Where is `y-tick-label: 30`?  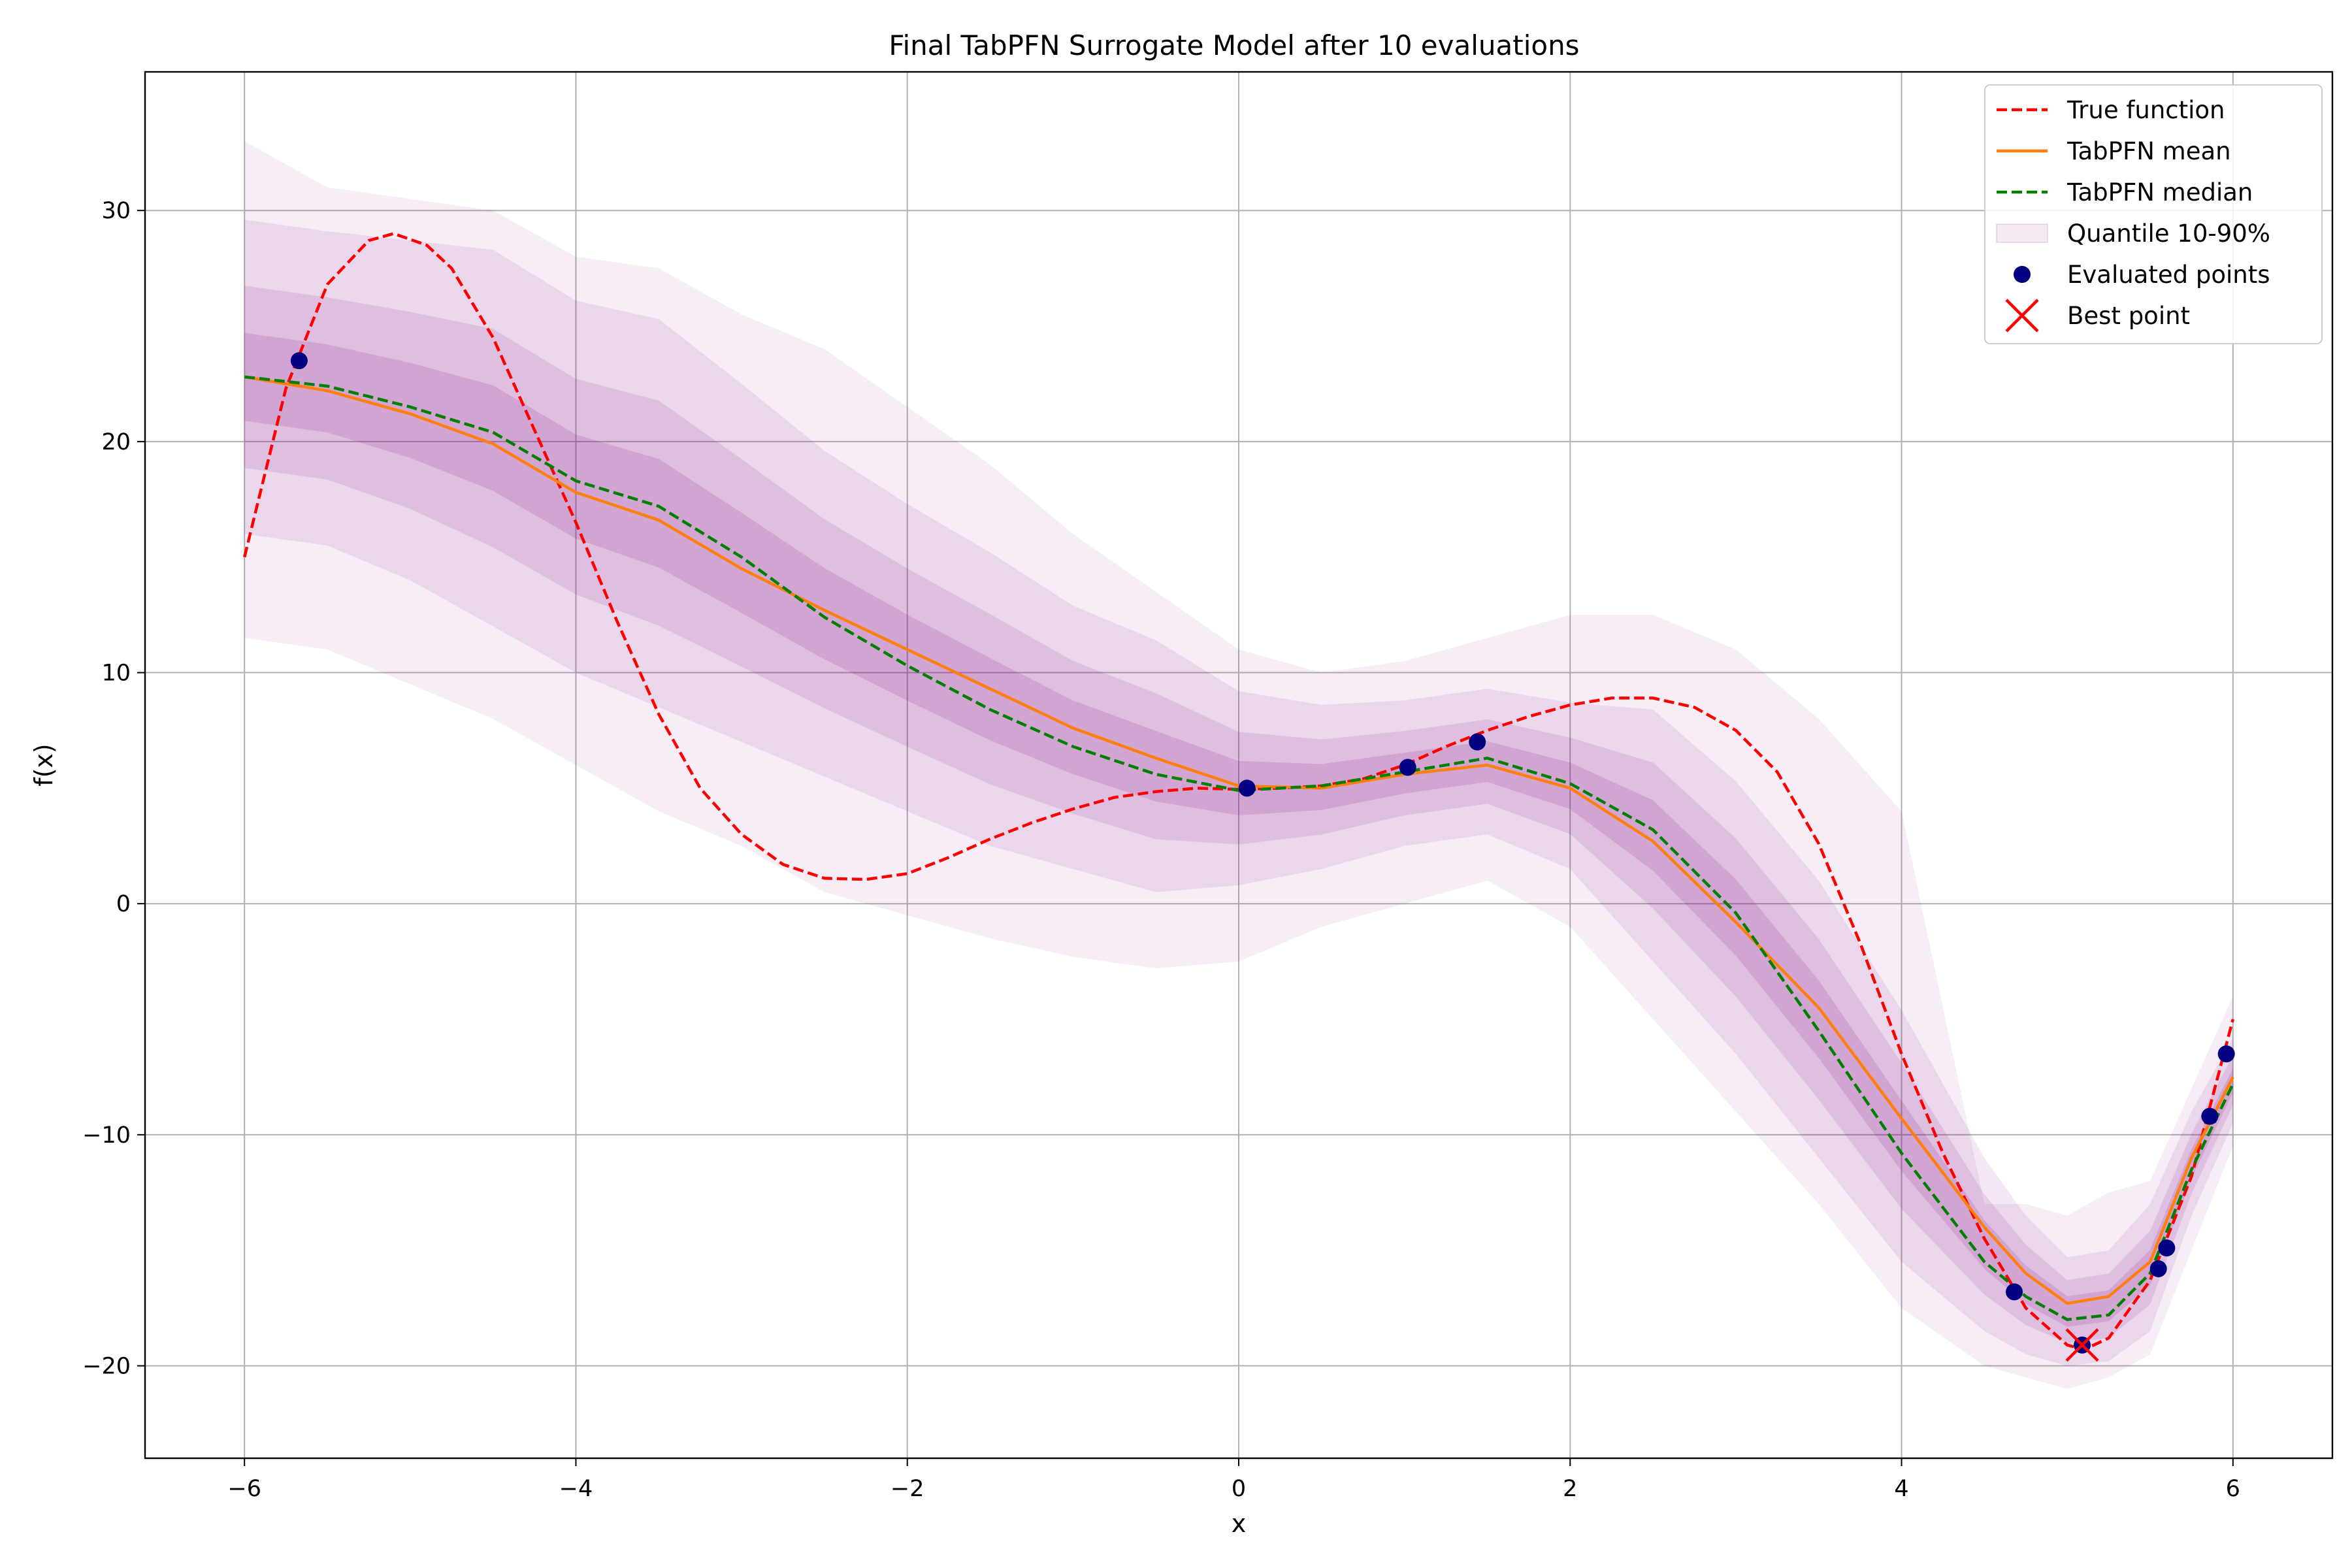 y-tick-label: 30 is located at coordinates (116, 211).